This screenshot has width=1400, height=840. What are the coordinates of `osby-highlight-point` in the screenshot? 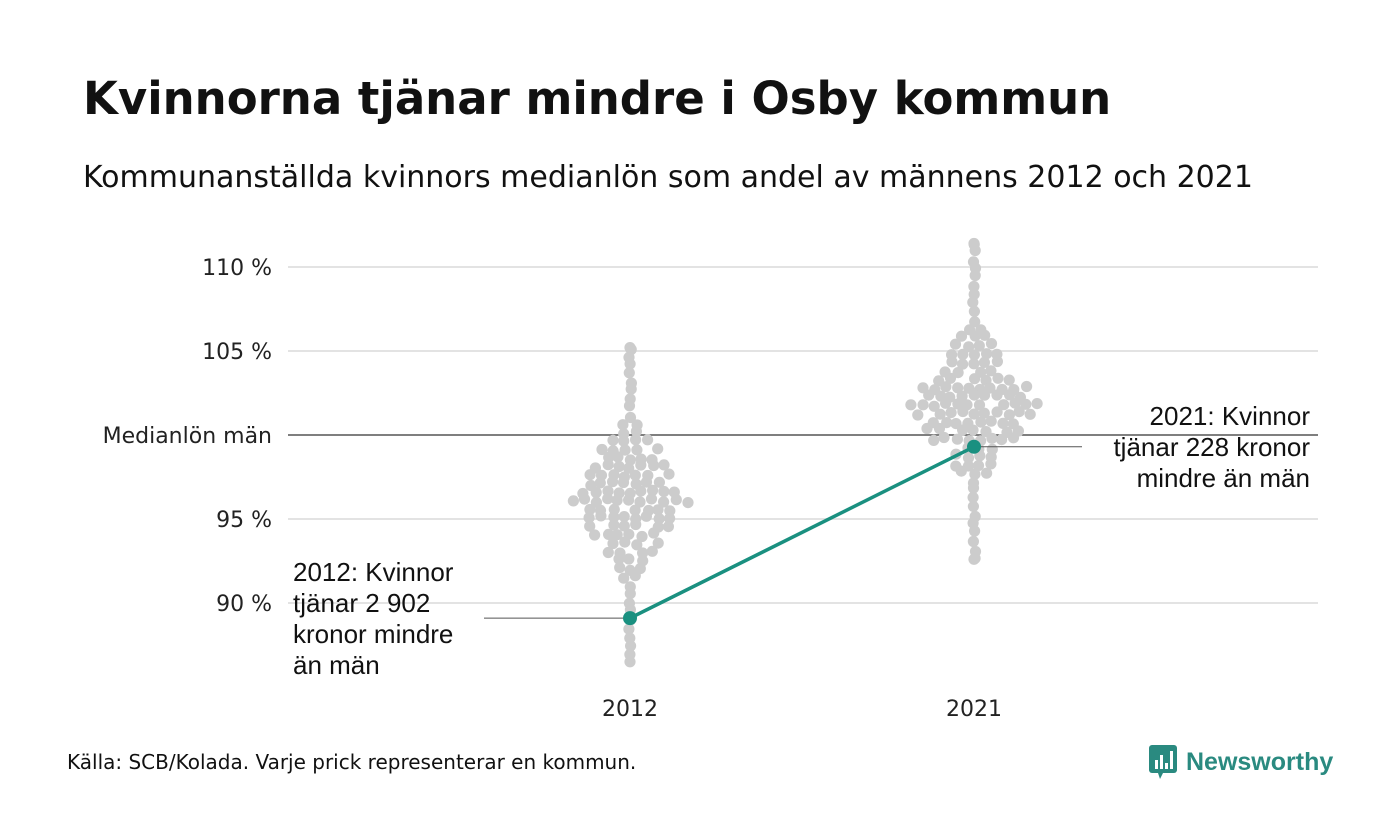 It's located at (630, 618).